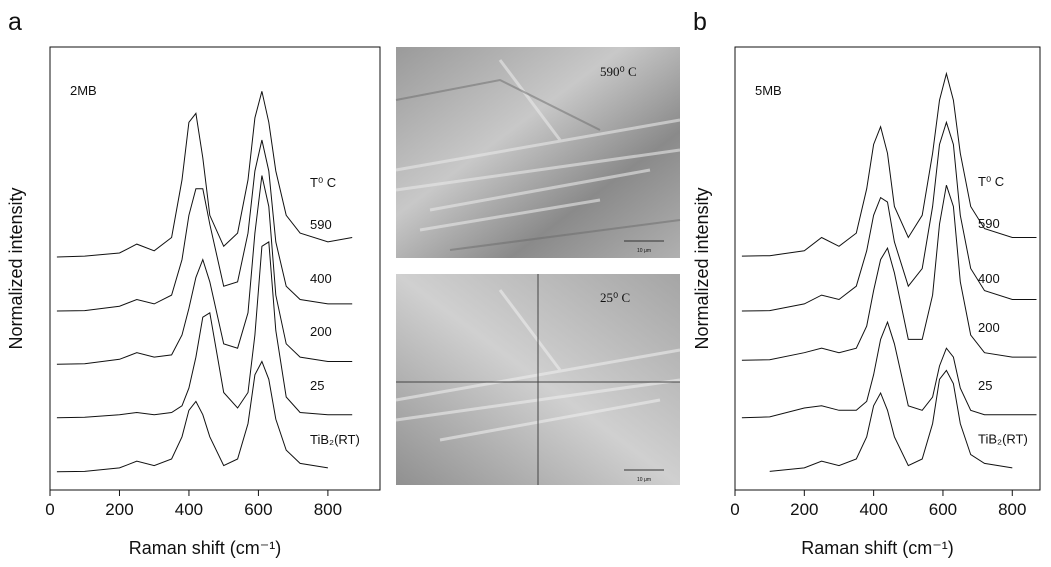  I want to click on panel-label: a, so click(15, 22).